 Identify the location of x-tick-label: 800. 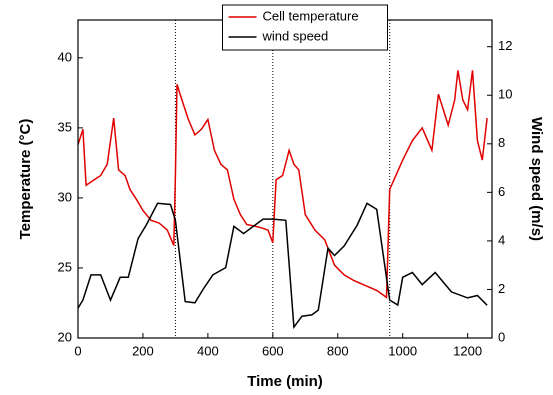
(338, 350).